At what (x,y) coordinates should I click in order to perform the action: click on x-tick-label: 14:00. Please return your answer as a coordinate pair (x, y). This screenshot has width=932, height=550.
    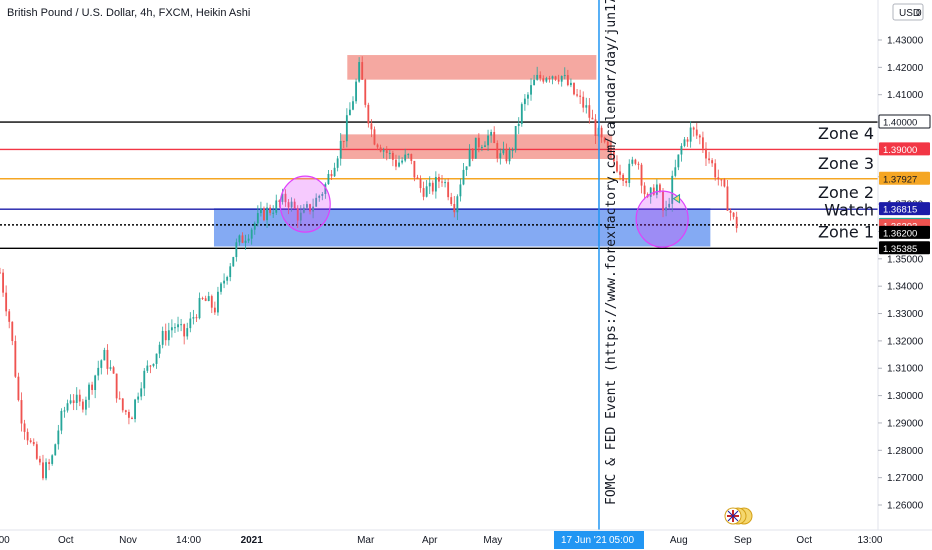
    Looking at the image, I should click on (188, 540).